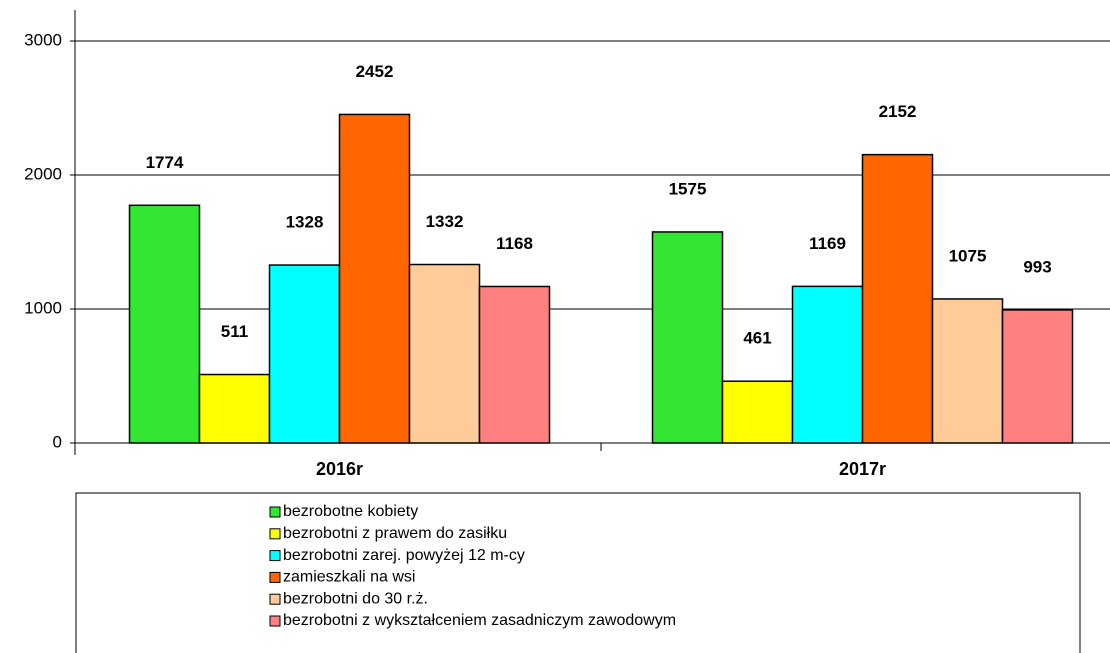  Describe the element at coordinates (305, 222) in the screenshot. I see `value-label: 1328` at that location.